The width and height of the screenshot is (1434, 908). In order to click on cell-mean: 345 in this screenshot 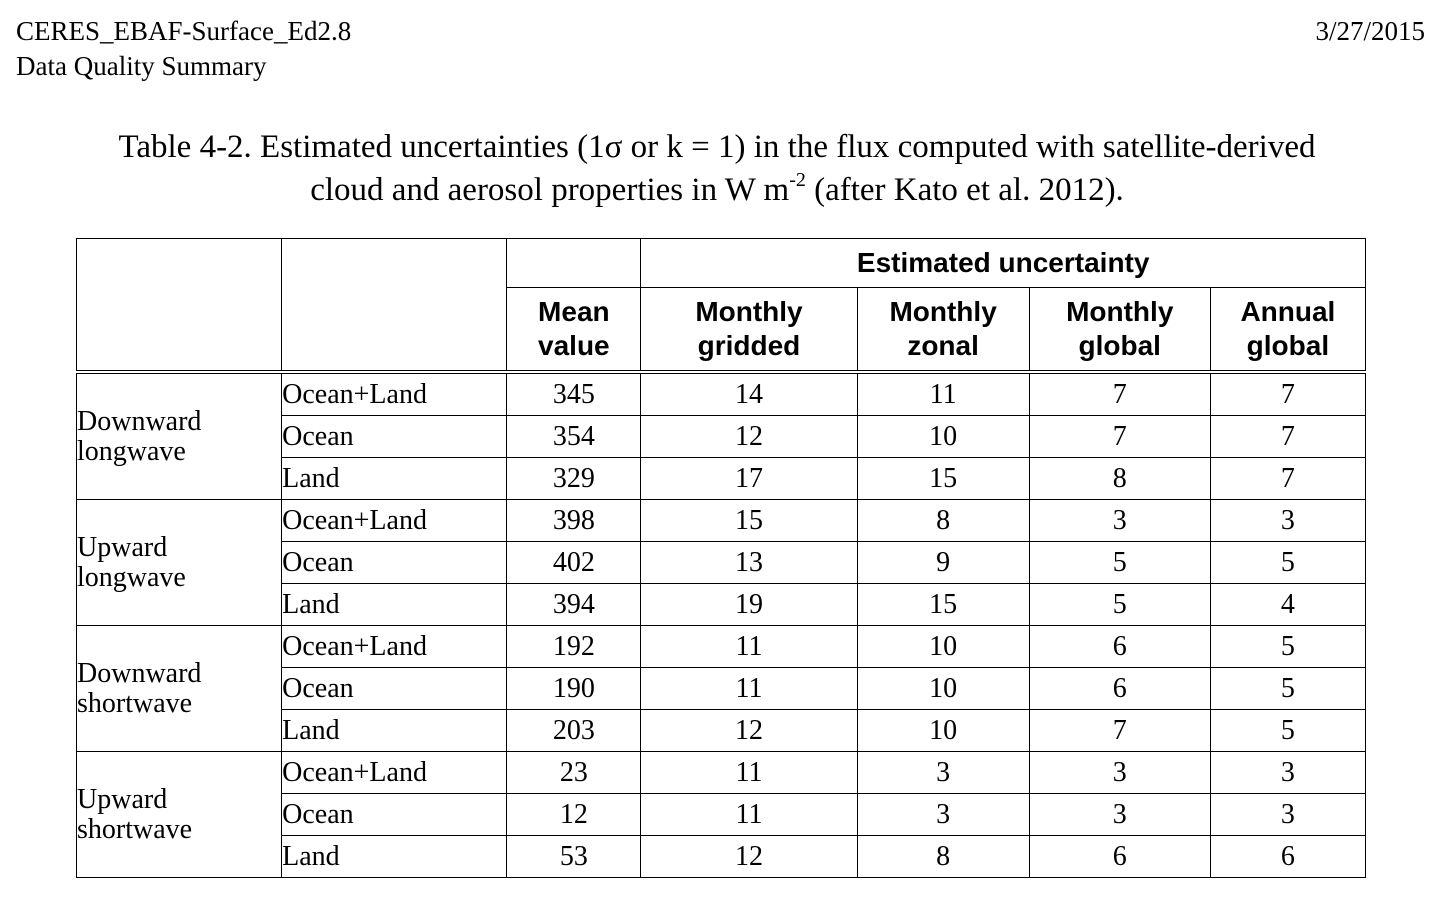, I will do `click(574, 393)`.